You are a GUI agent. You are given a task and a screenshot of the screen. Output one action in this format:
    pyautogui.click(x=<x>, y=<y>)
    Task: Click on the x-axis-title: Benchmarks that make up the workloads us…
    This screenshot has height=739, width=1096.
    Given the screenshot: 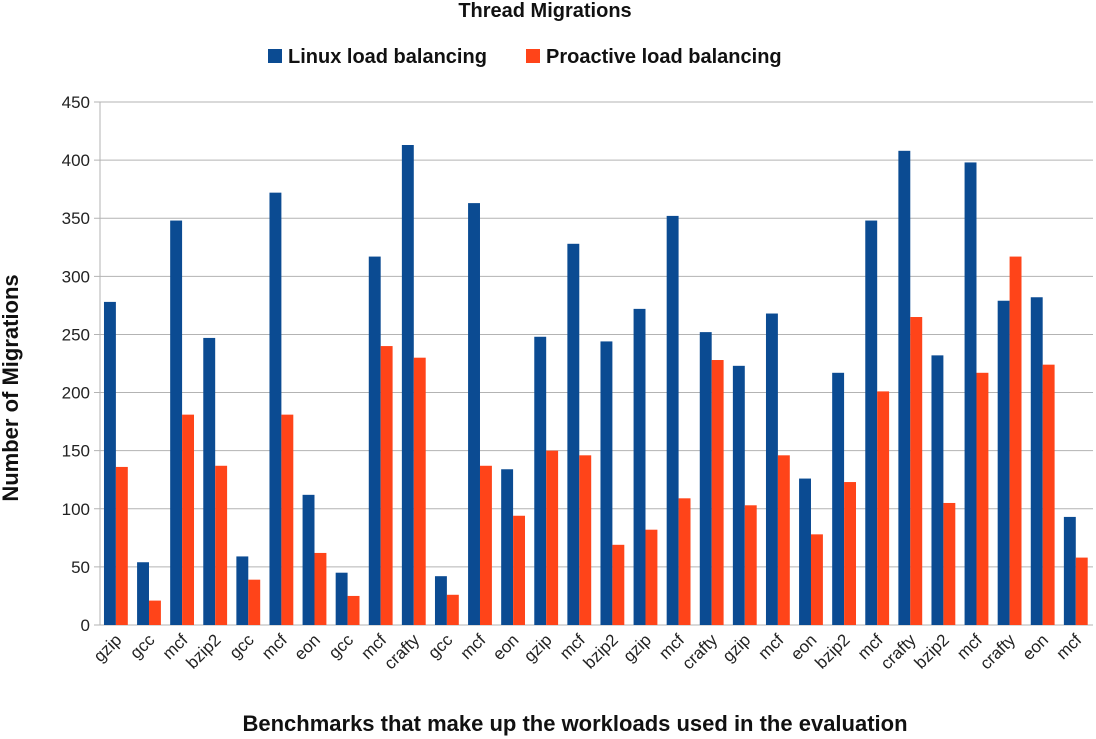 What is the action you would take?
    pyautogui.click(x=574, y=723)
    